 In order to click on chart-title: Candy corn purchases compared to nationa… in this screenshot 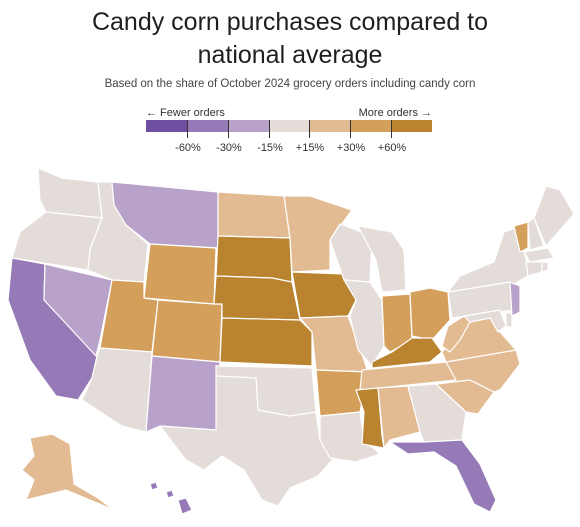, I will do `click(290, 39)`.